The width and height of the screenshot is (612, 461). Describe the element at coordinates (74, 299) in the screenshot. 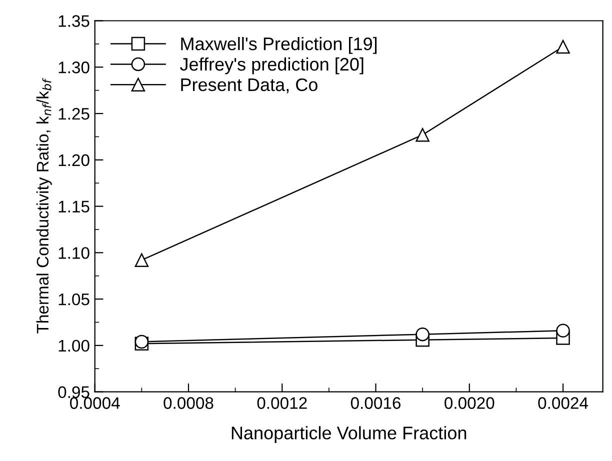

I see `y-tick-label: 1.05` at that location.